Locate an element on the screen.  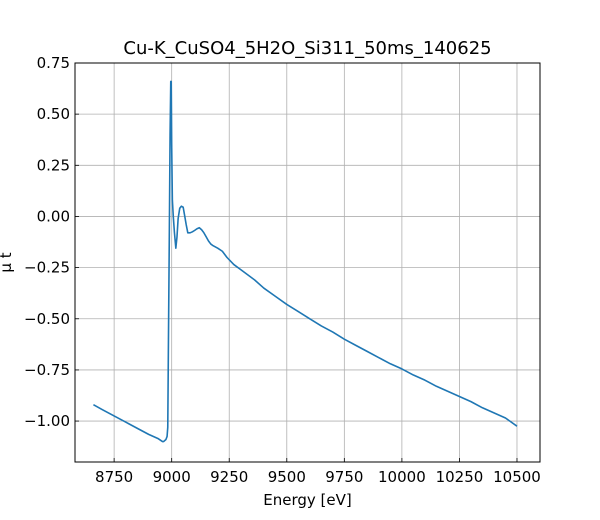
x-tick-label: 10500 is located at coordinates (517, 477).